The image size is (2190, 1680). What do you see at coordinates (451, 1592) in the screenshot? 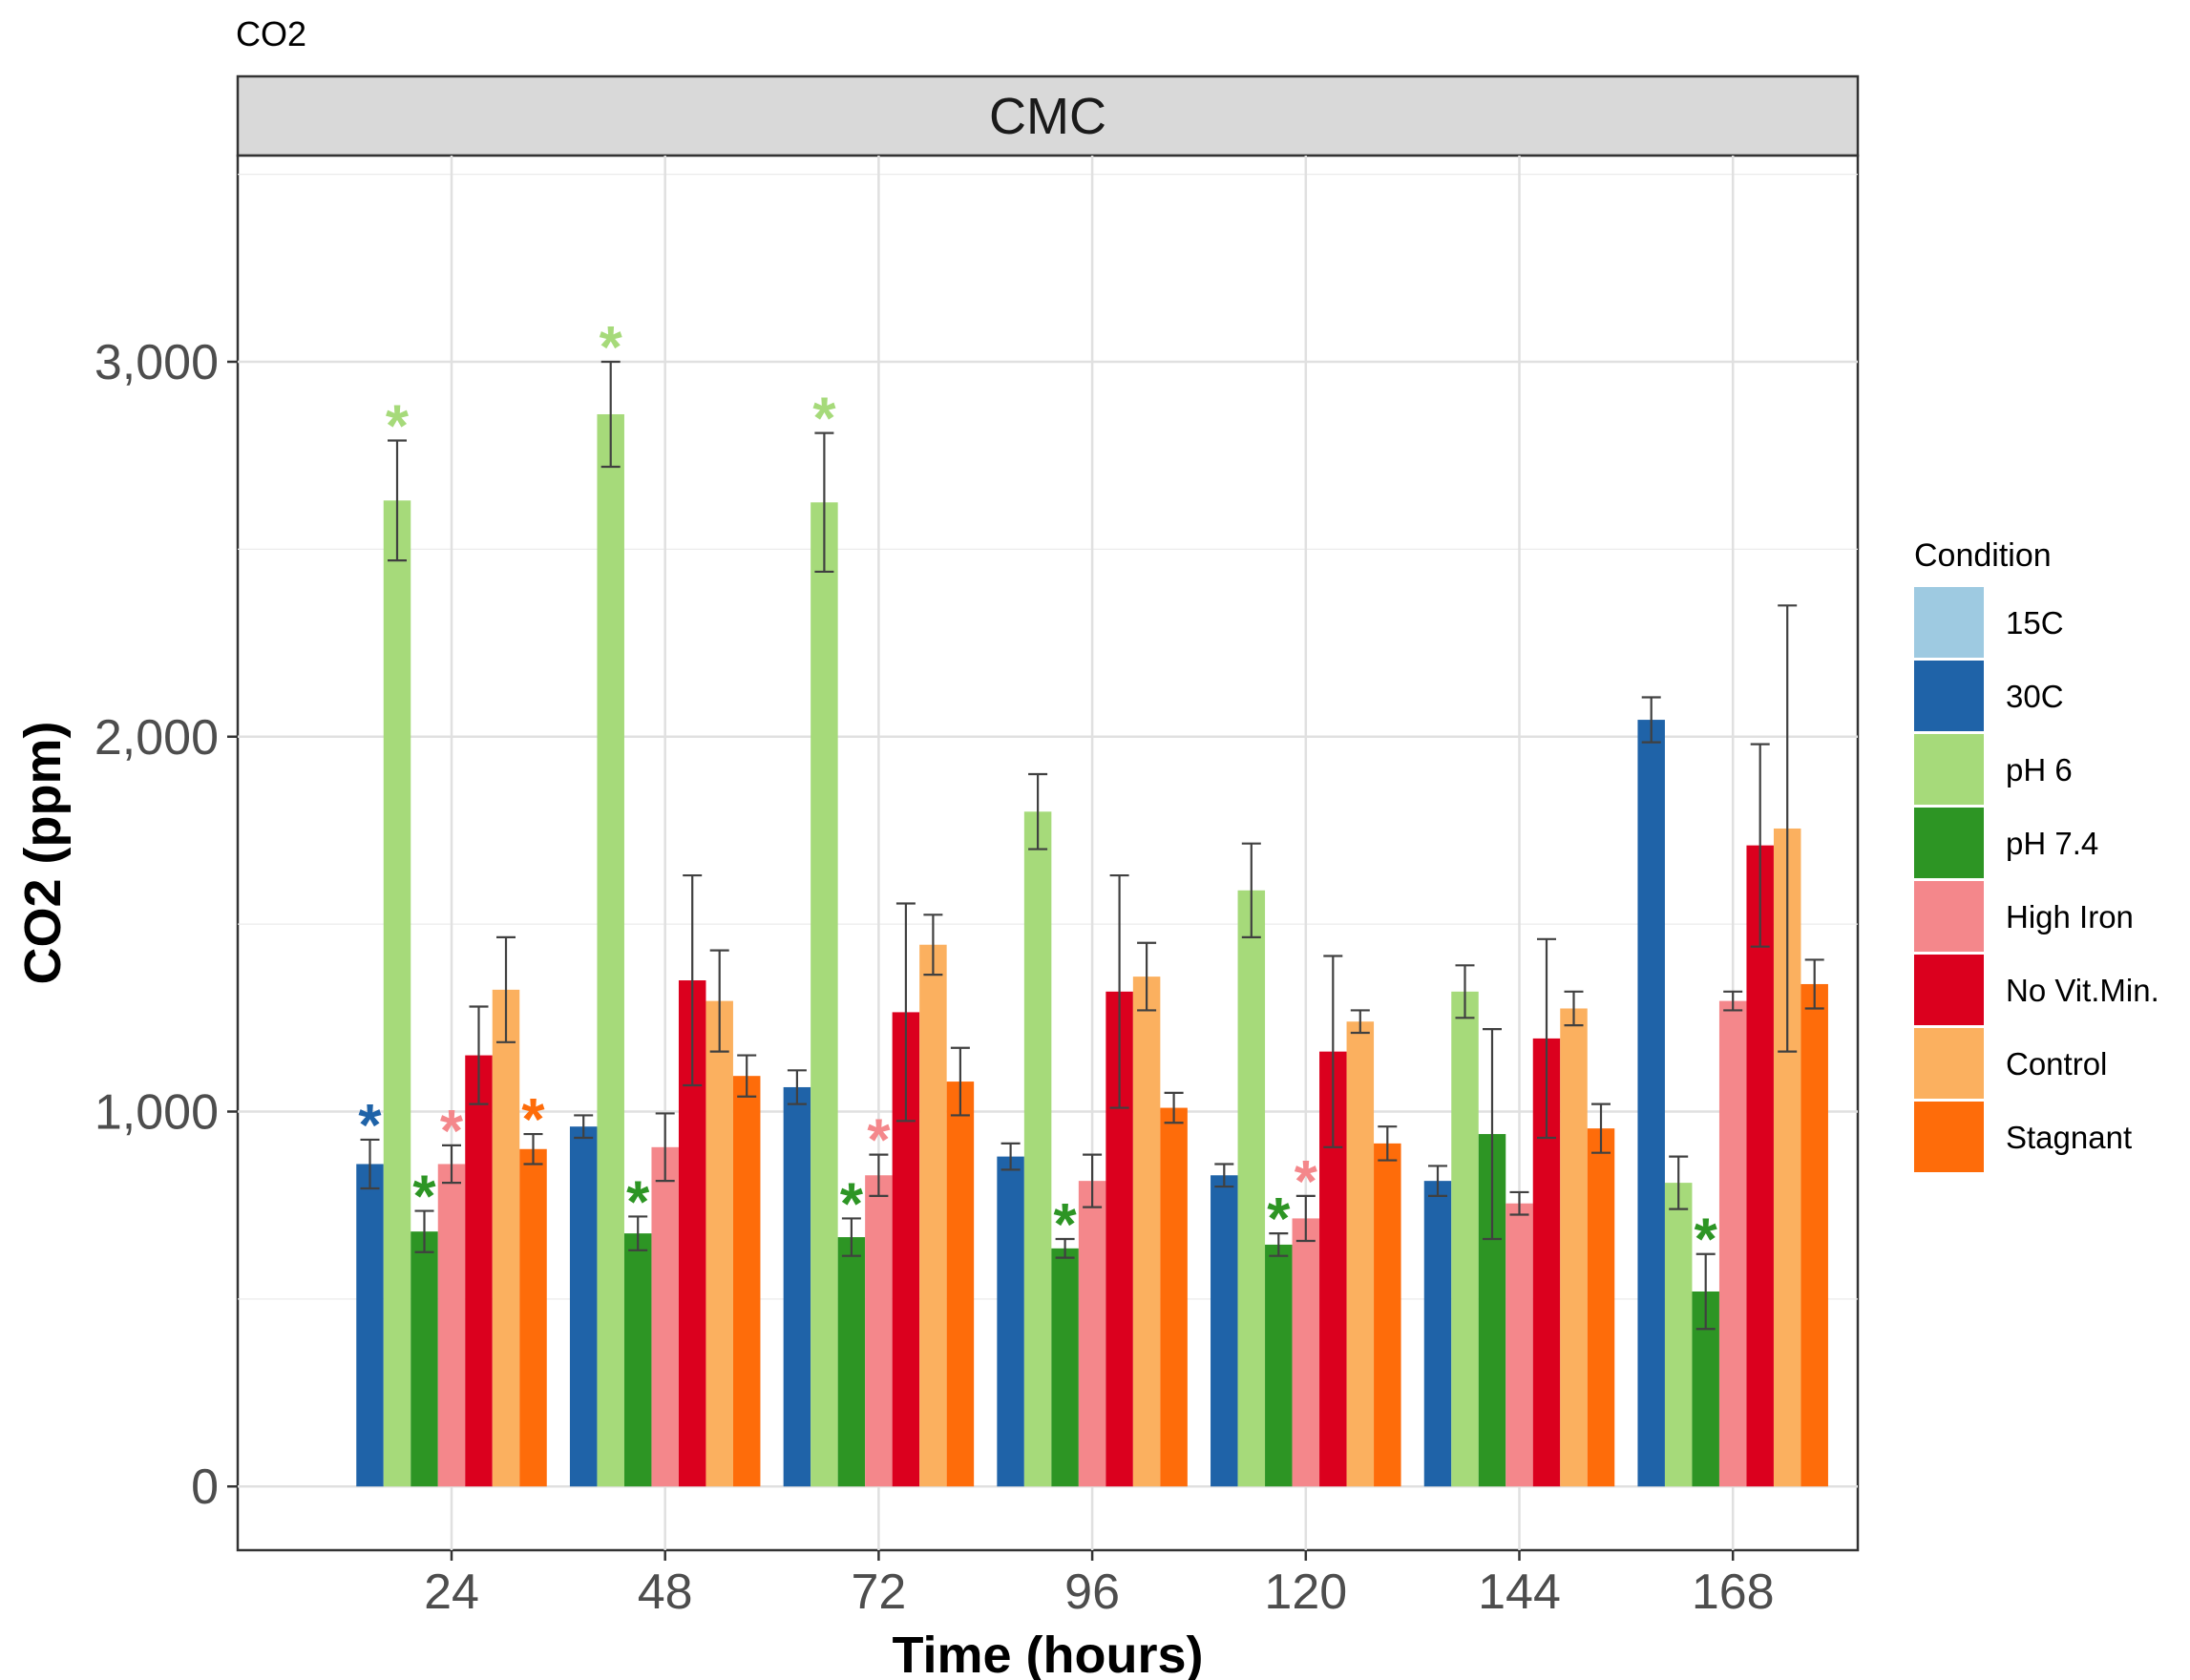
I see `x-tick-label: 24` at bounding box center [451, 1592].